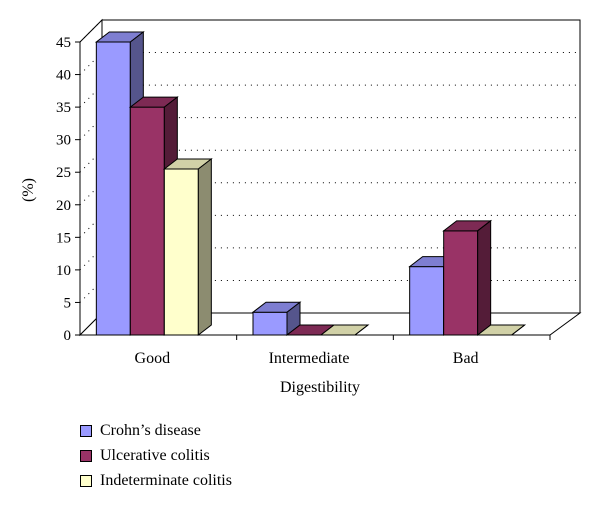  What do you see at coordinates (63, 76) in the screenshot?
I see `y-tick-label: 40` at bounding box center [63, 76].